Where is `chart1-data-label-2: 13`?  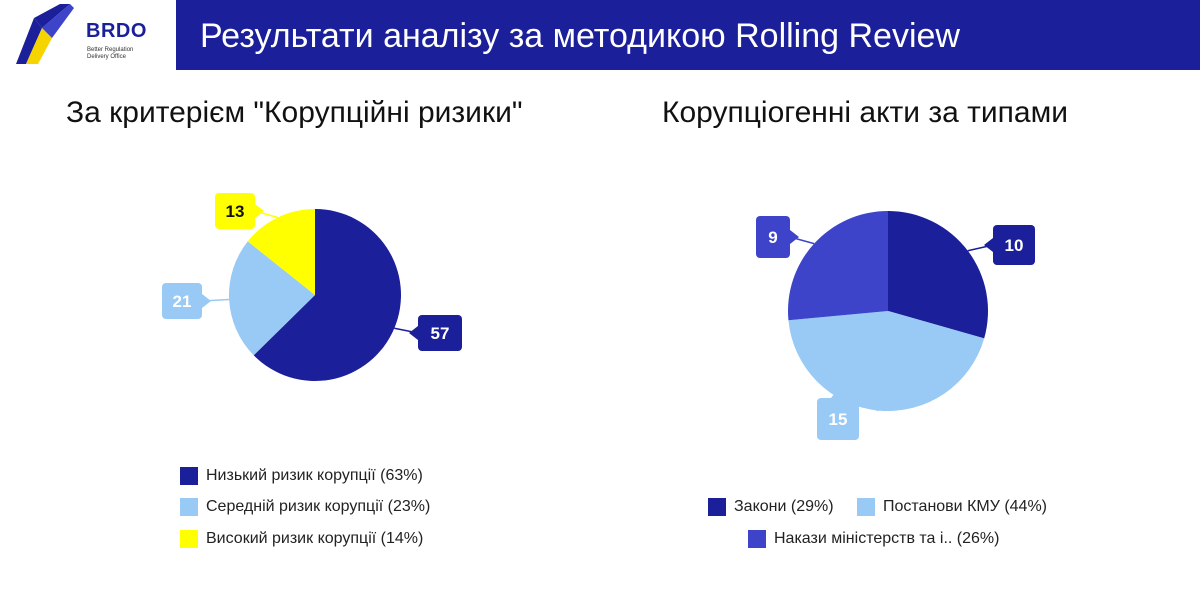 chart1-data-label-2: 13 is located at coordinates (235, 211).